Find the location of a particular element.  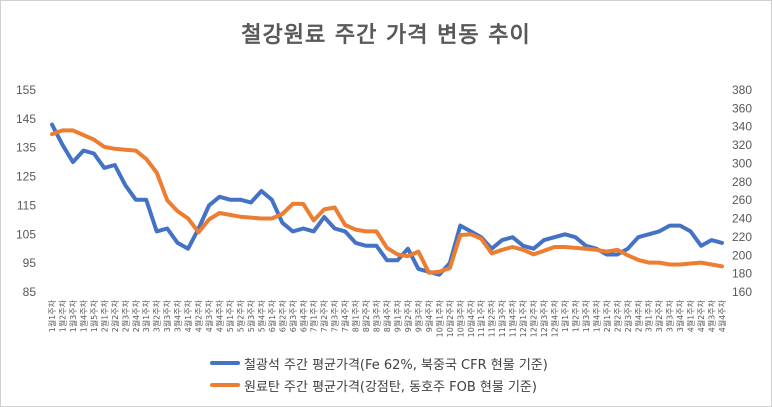

x-tick-label: 12월3주차 is located at coordinates (544, 318).